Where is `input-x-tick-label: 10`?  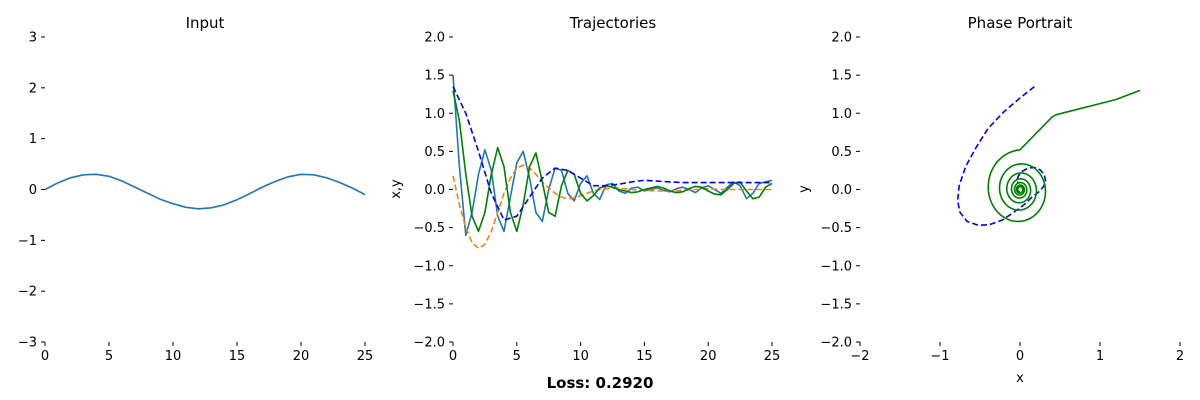
input-x-tick-label: 10 is located at coordinates (173, 356).